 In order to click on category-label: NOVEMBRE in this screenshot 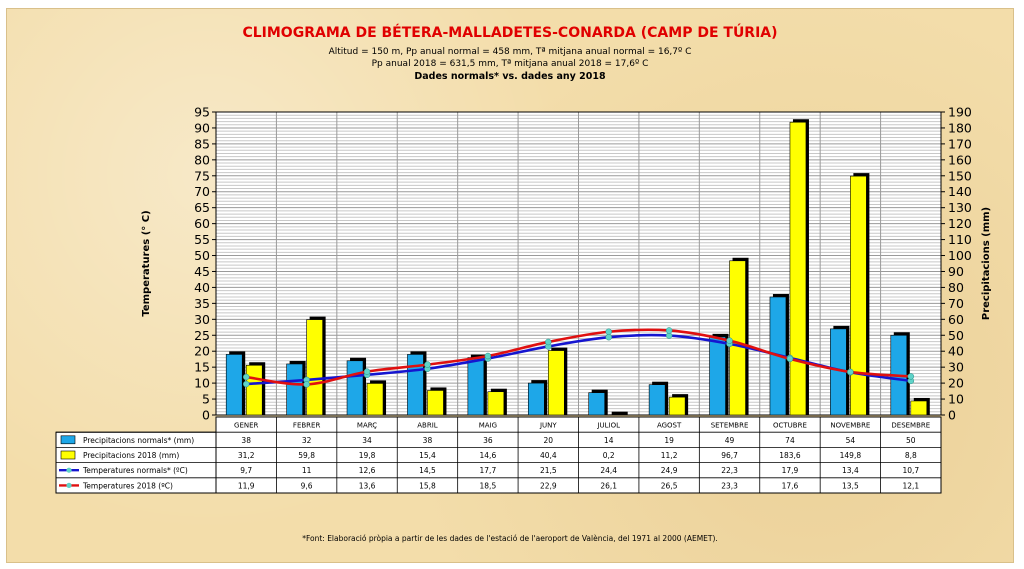, I will do `click(850, 426)`.